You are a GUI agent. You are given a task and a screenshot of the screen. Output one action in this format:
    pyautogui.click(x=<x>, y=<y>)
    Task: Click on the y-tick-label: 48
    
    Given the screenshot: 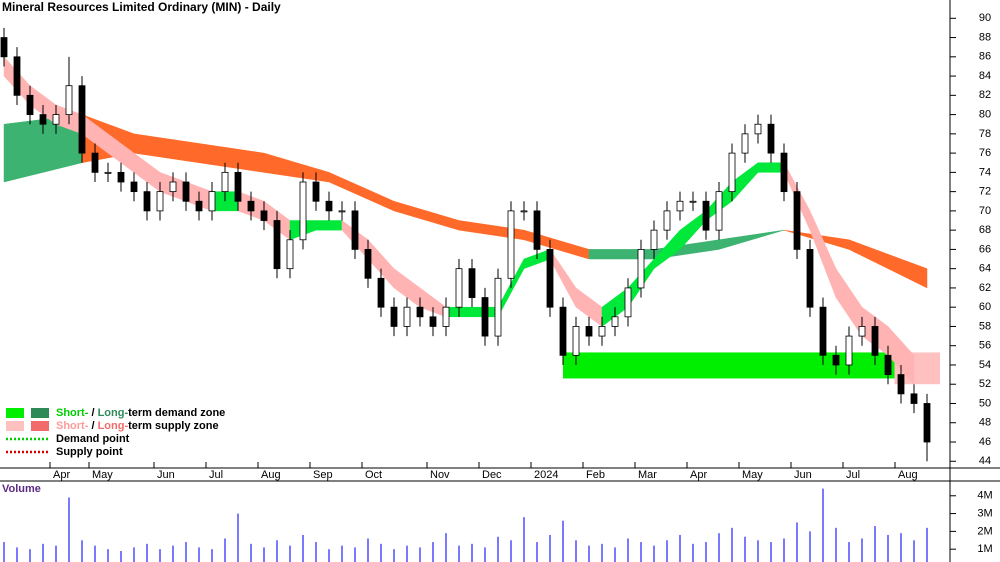 What is the action you would take?
    pyautogui.click(x=985, y=423)
    